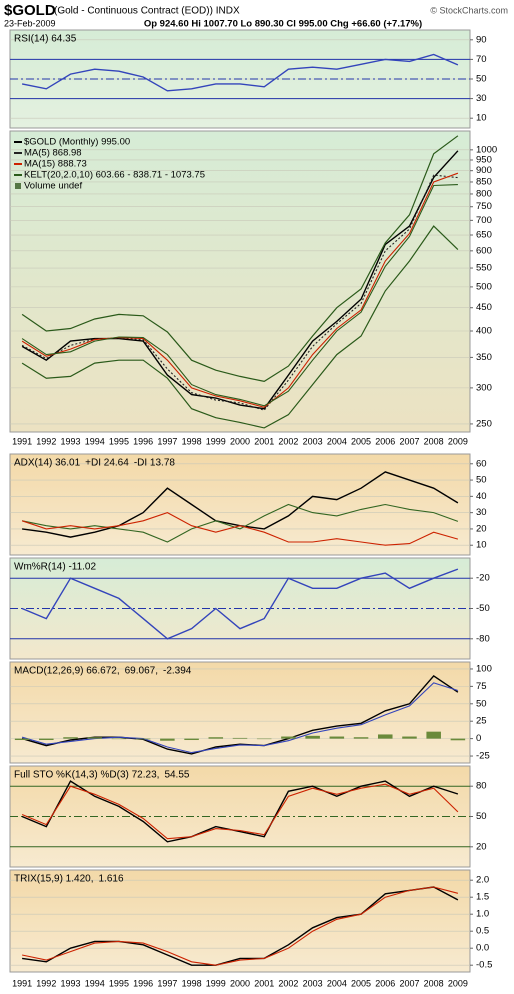 The height and width of the screenshot is (994, 514). What do you see at coordinates (484, 668) in the screenshot?
I see `y-tick-label: 100` at bounding box center [484, 668].